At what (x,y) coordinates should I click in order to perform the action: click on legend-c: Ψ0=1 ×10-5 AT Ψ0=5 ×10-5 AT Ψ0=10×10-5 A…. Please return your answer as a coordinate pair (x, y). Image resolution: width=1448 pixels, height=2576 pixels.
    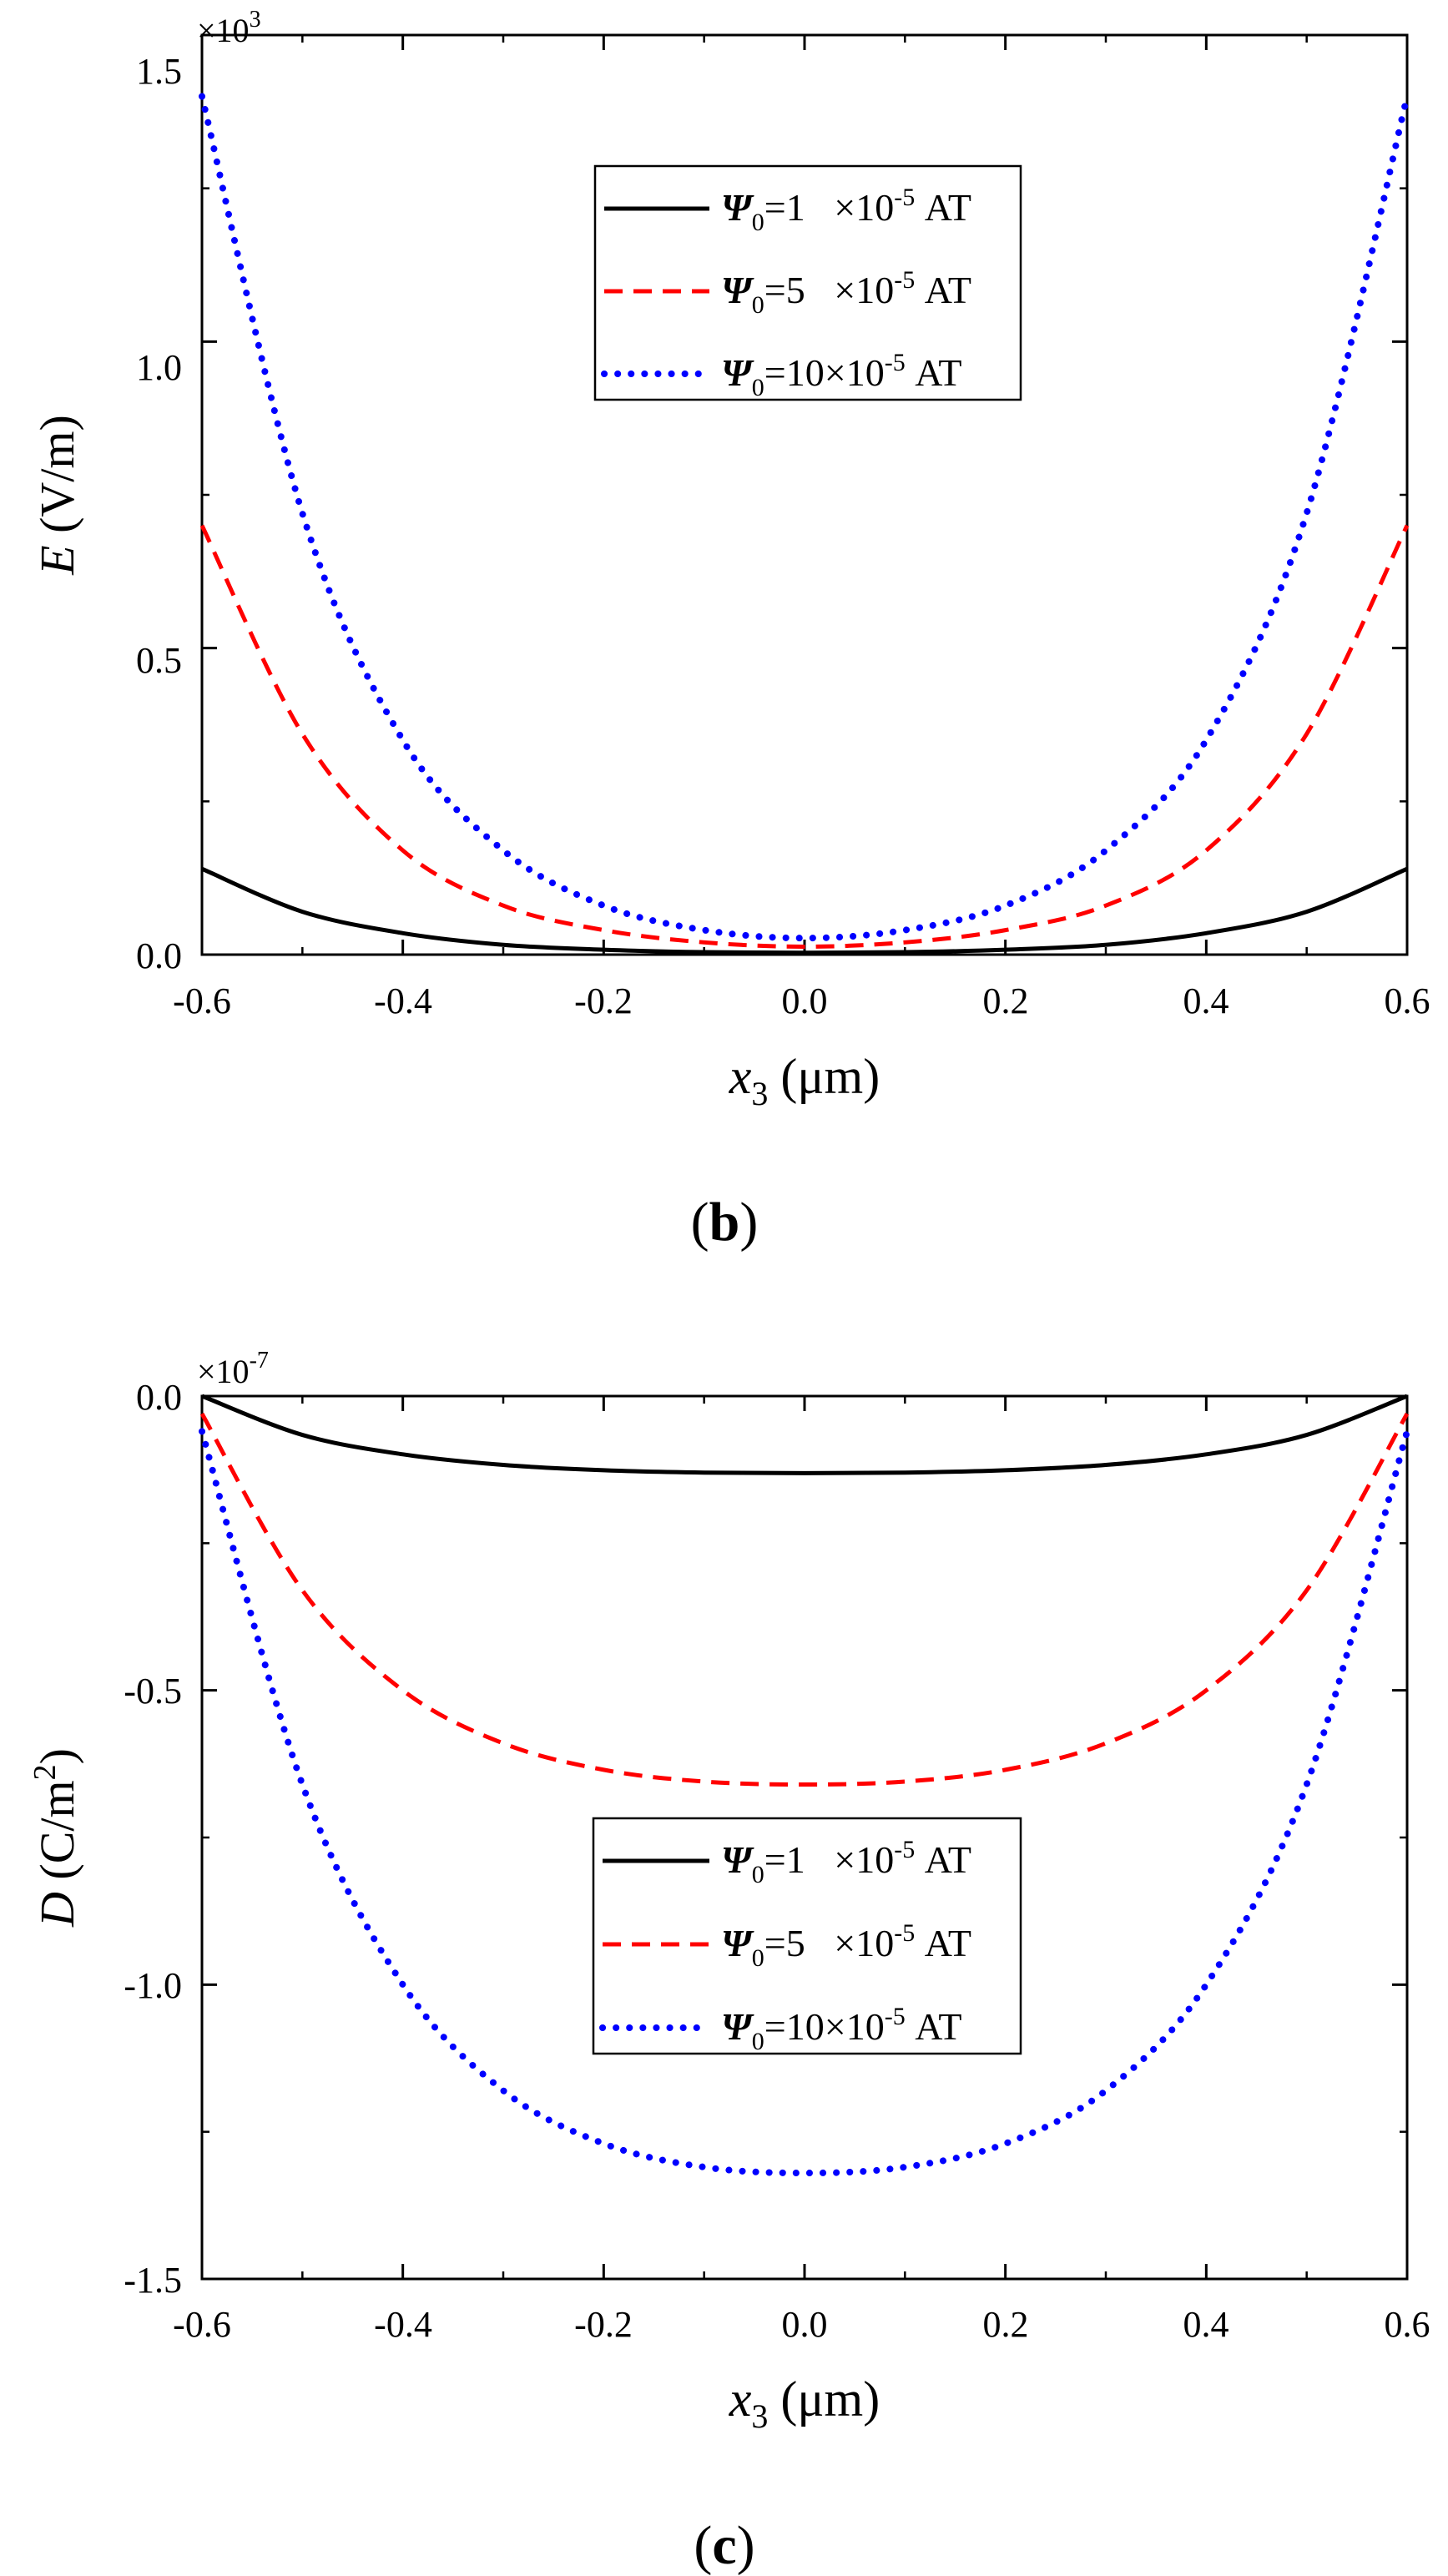
    Looking at the image, I should click on (807, 1936).